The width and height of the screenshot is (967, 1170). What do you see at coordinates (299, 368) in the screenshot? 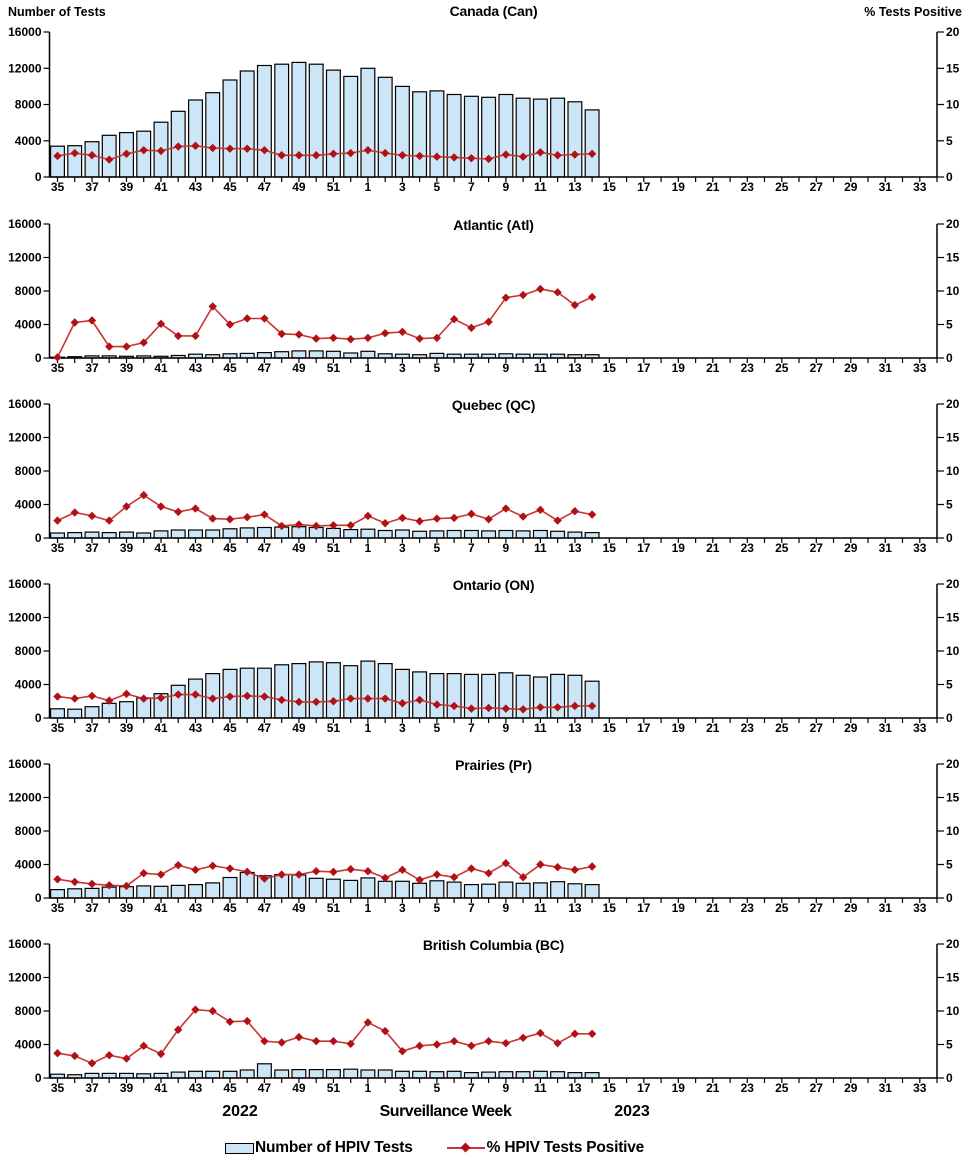
I see `svg-text: 49` at bounding box center [299, 368].